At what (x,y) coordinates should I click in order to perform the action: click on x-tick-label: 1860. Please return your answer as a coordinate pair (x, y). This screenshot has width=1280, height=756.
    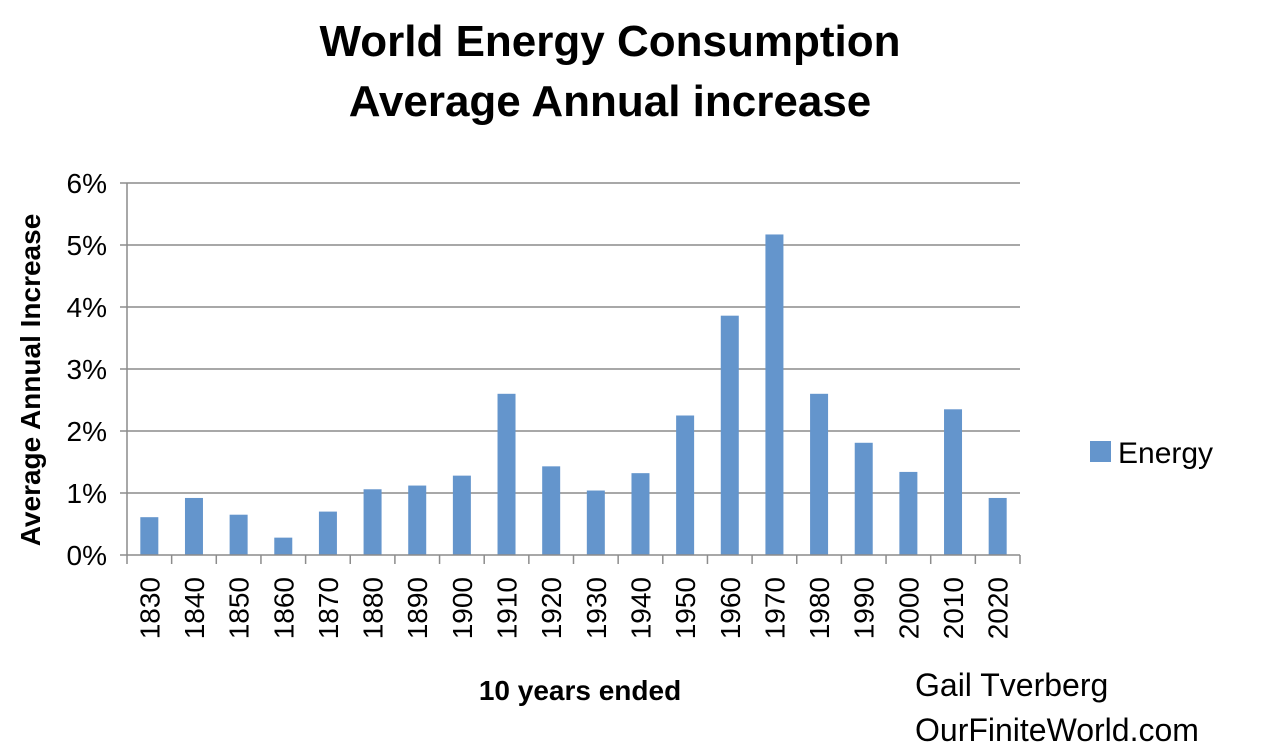
    Looking at the image, I should click on (283, 608).